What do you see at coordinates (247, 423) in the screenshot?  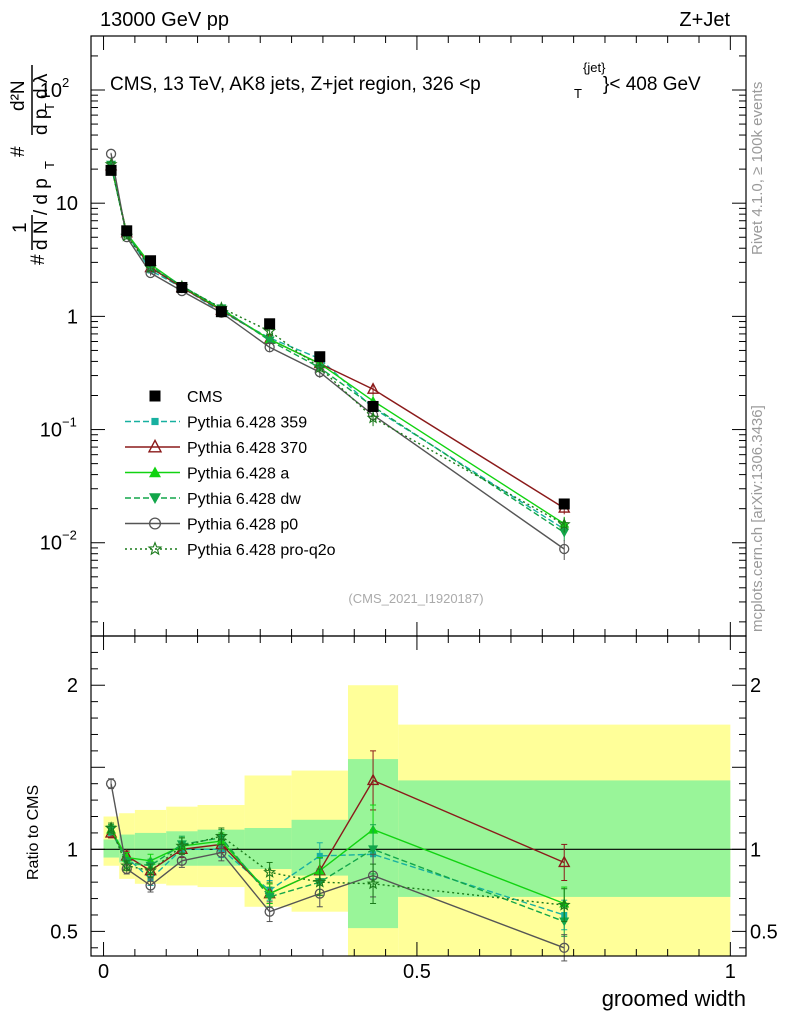 I see `legend-label: Pythia 6.428 359` at bounding box center [247, 423].